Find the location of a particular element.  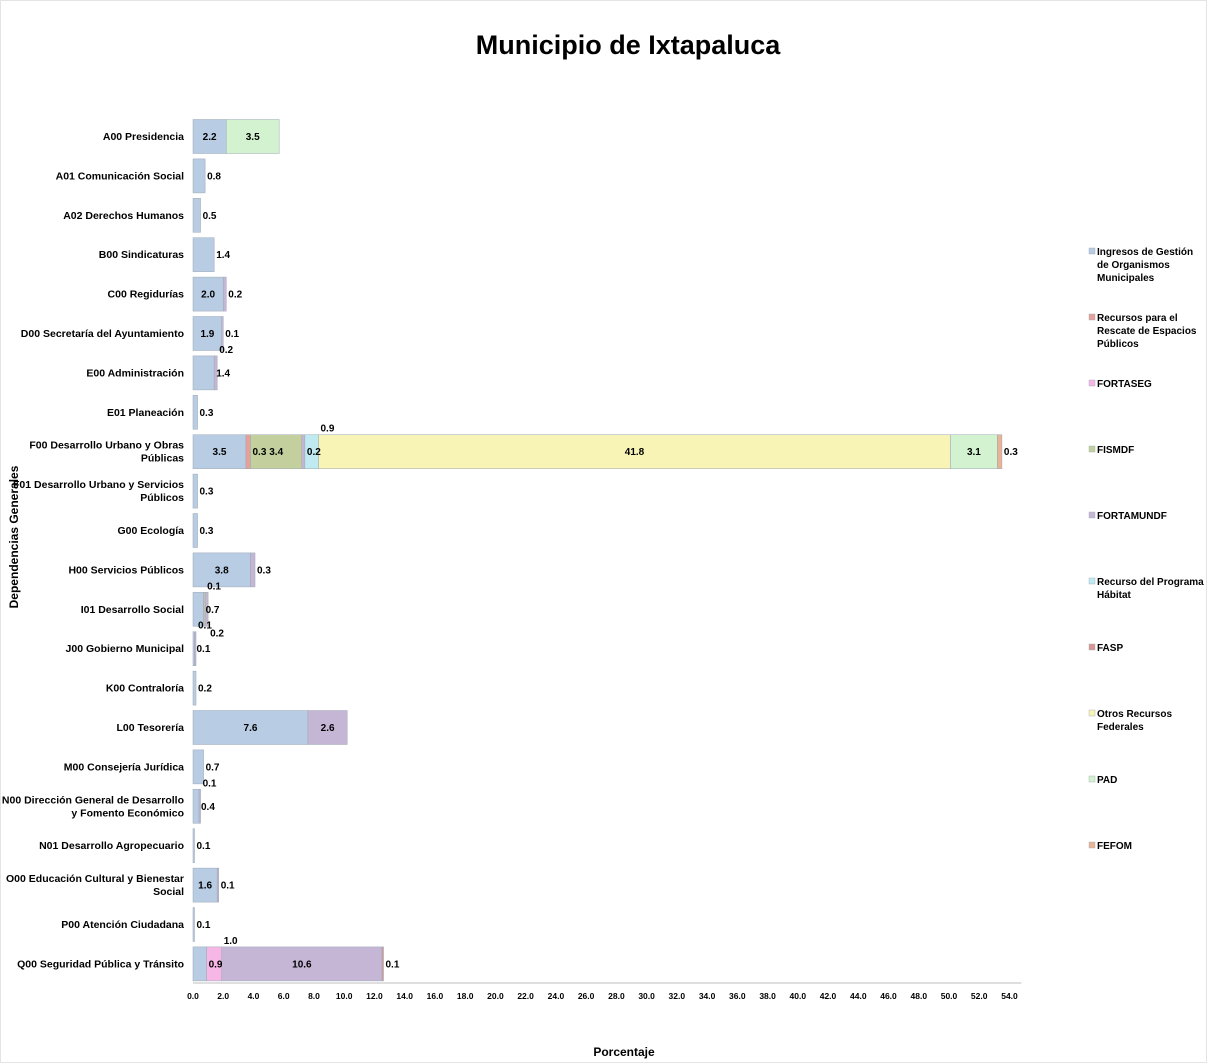

data-label-a00-presidencia-ingresos-de-gestion-de-organismos-municipales: 2.2 is located at coordinates (210, 137).